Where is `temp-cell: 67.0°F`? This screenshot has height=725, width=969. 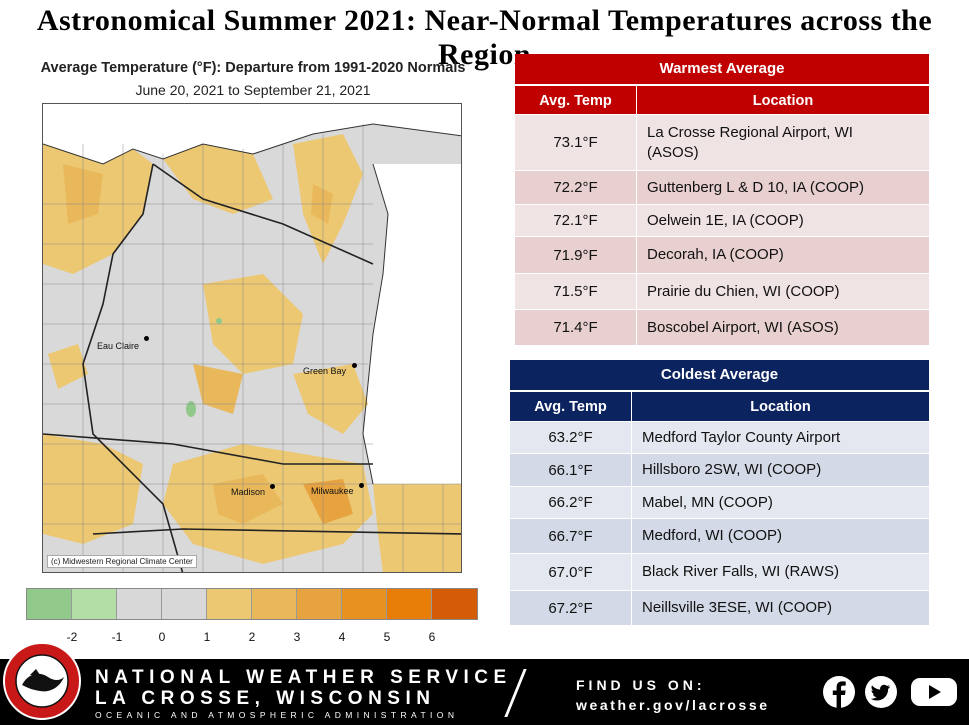
temp-cell: 67.0°F is located at coordinates (570, 572).